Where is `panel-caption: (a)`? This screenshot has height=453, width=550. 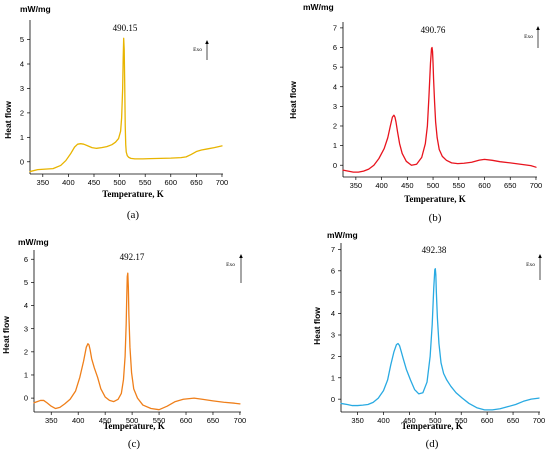 panel-caption: (a) is located at coordinates (133, 215).